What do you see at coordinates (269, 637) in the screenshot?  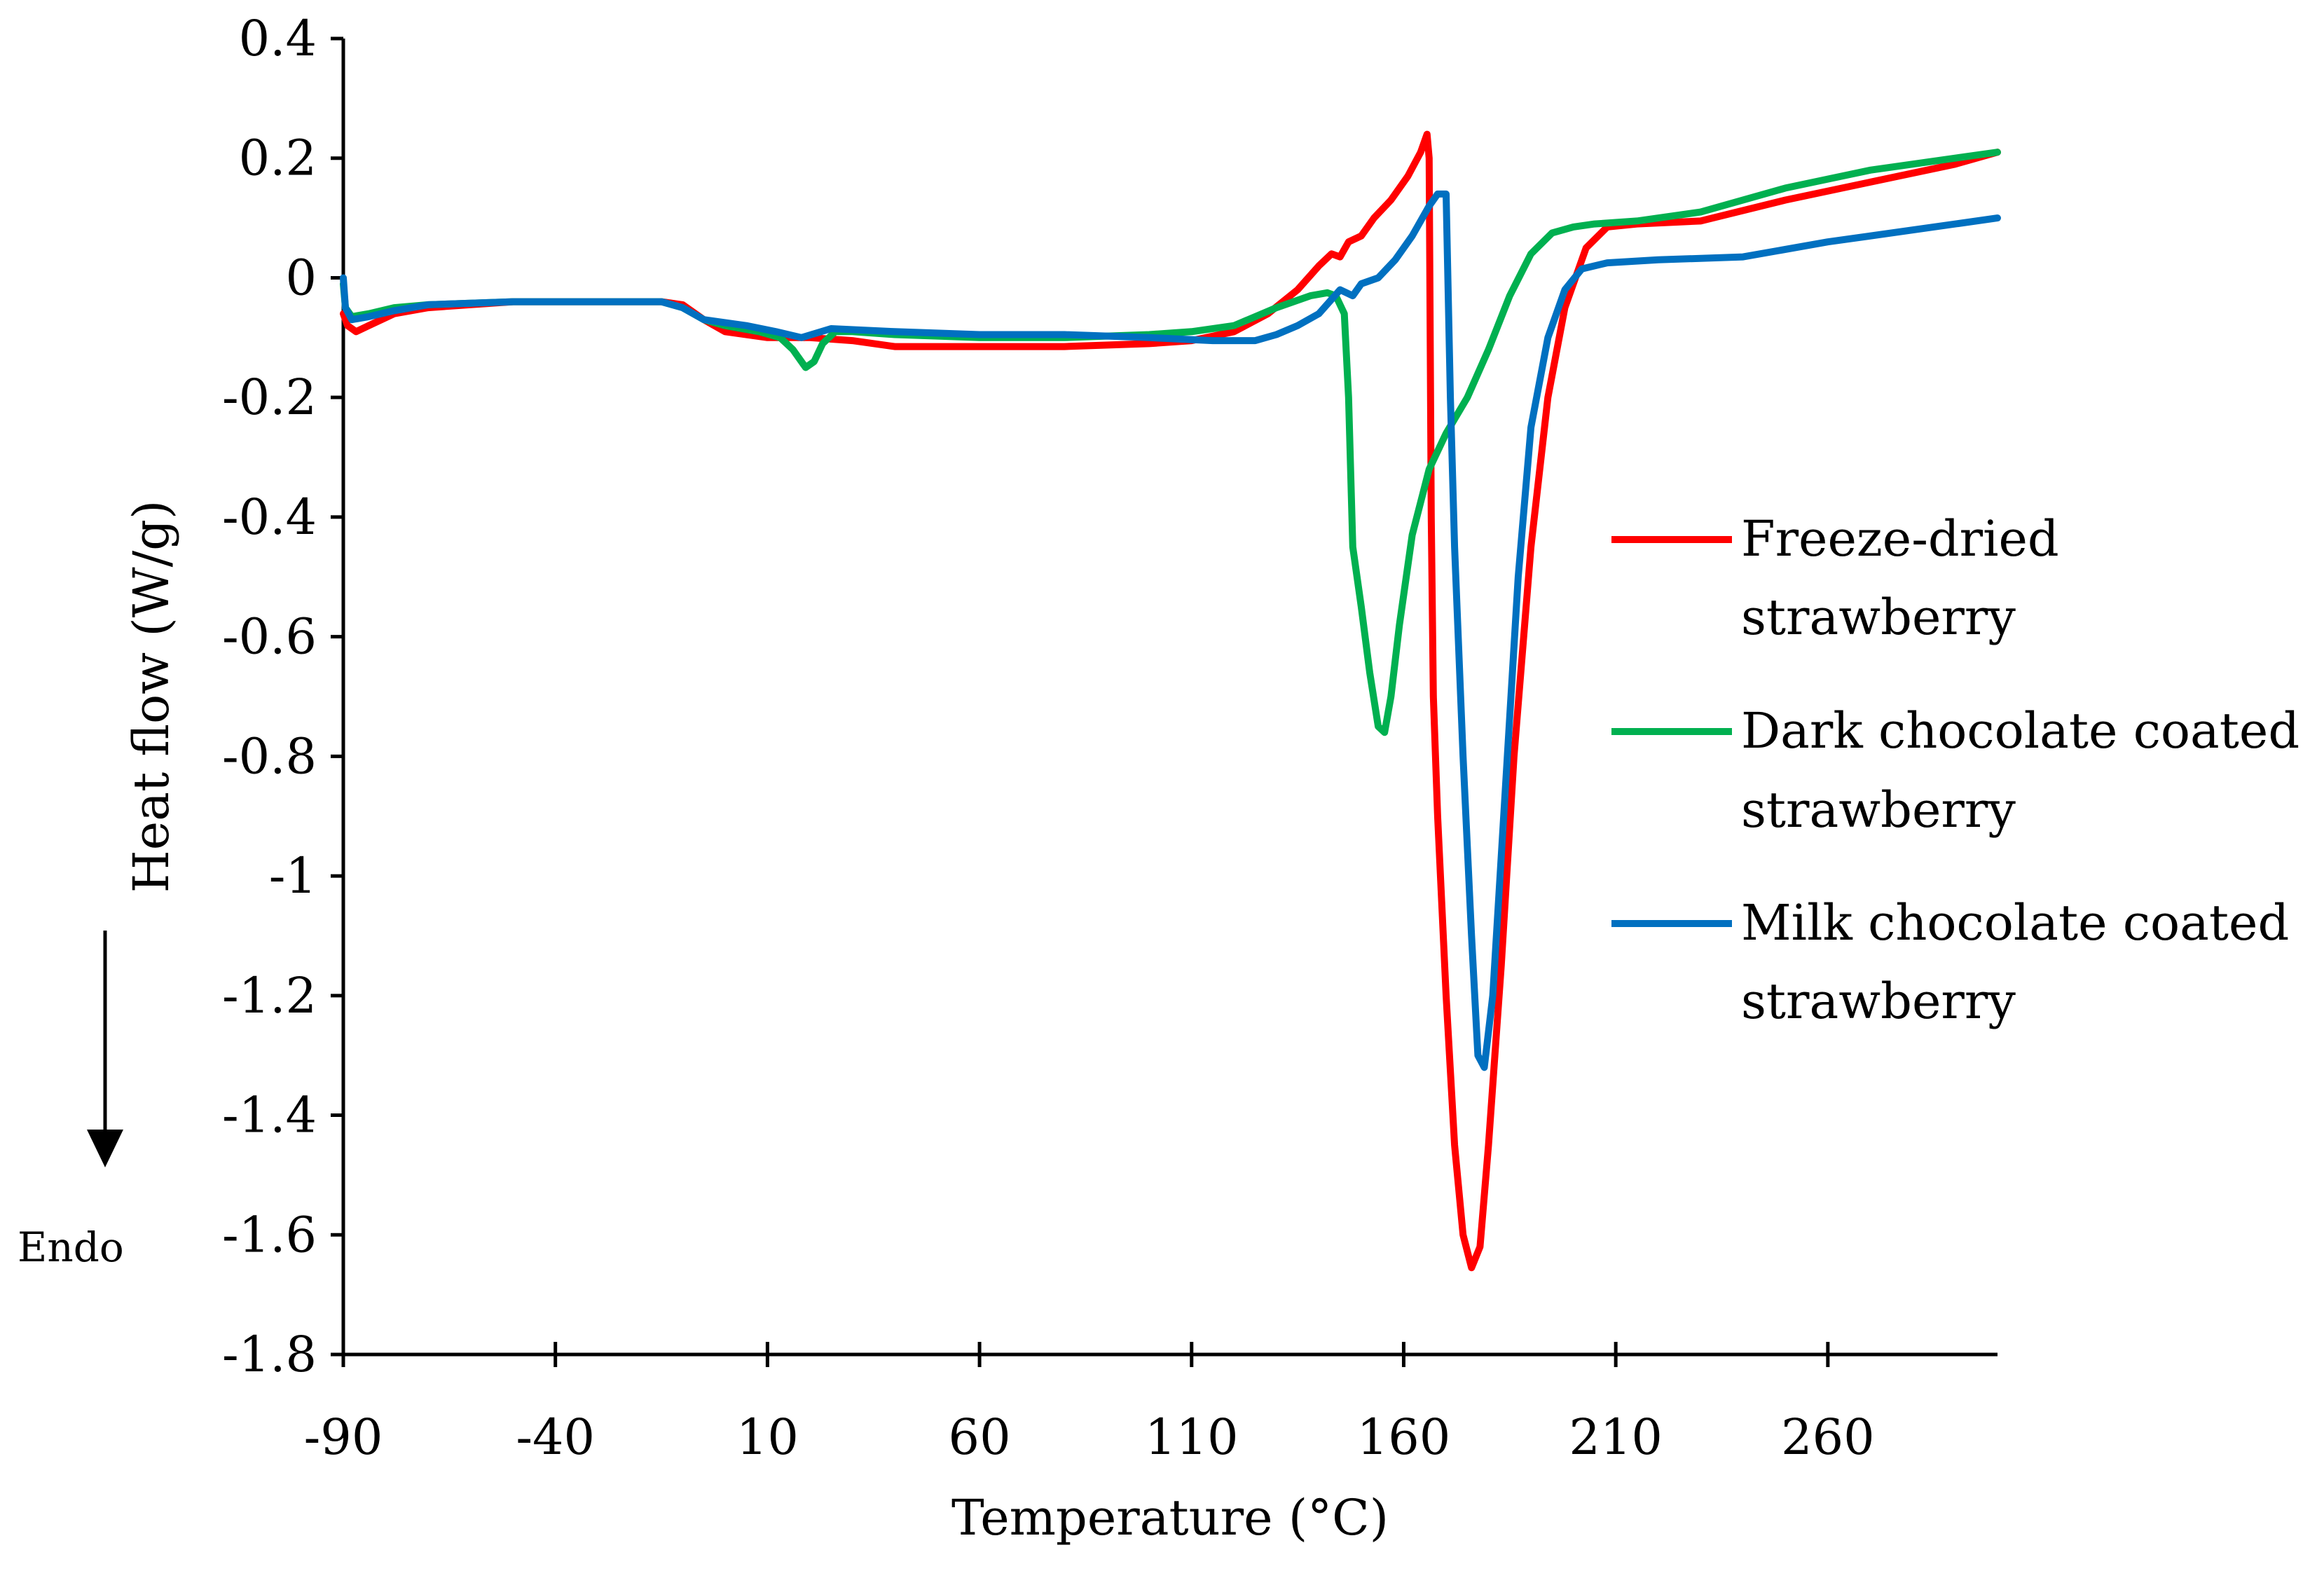 I see `y-tick-label: -0.6` at bounding box center [269, 637].